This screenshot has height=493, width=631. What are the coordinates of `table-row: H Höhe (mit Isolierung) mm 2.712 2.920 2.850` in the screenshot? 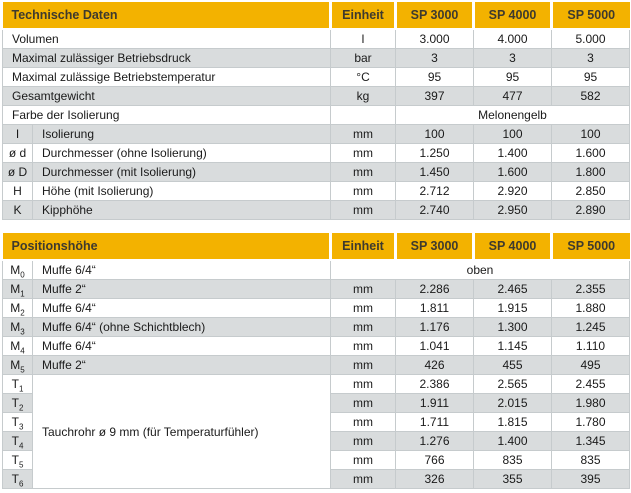 It's located at (316, 191).